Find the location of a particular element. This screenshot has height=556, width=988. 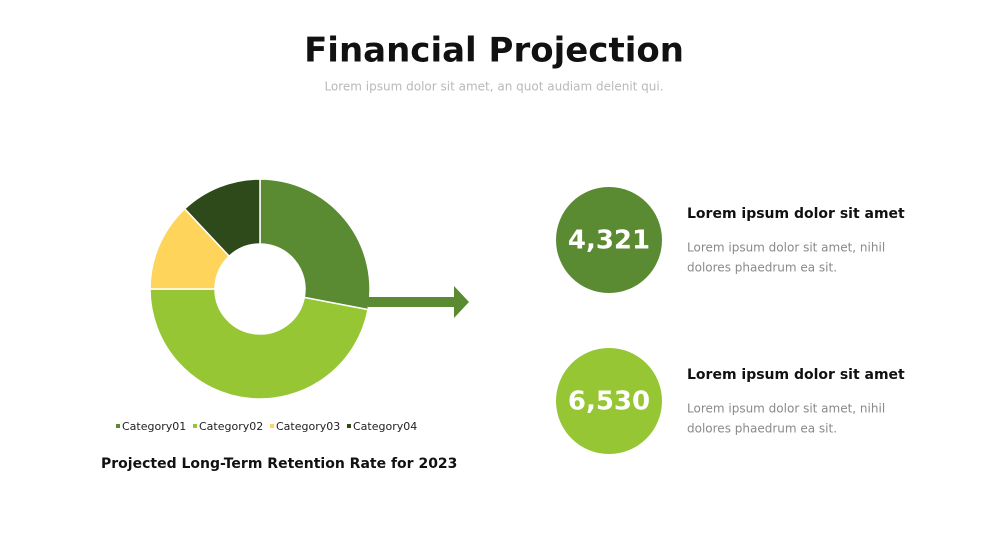

stat-value: 4,321 is located at coordinates (609, 241).